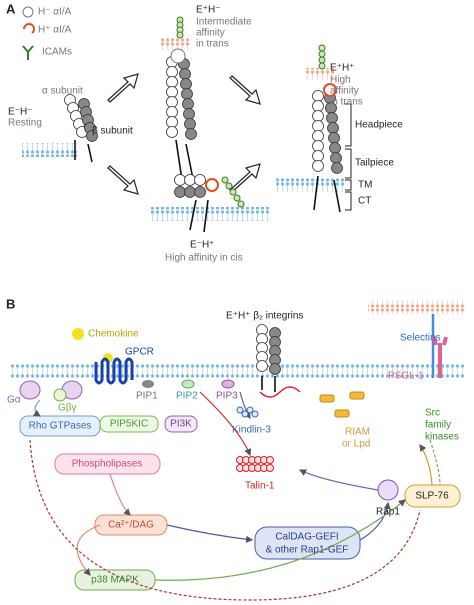 This screenshot has height=605, width=474. I want to click on legend-label: H⁻ αI/A, so click(55, 12).